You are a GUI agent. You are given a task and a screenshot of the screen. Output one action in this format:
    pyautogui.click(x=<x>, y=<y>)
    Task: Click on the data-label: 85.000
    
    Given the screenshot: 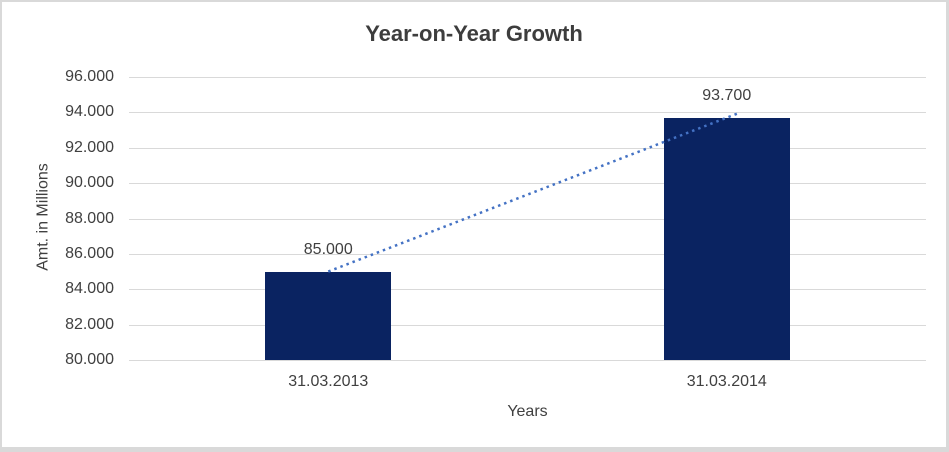 What is the action you would take?
    pyautogui.click(x=328, y=249)
    